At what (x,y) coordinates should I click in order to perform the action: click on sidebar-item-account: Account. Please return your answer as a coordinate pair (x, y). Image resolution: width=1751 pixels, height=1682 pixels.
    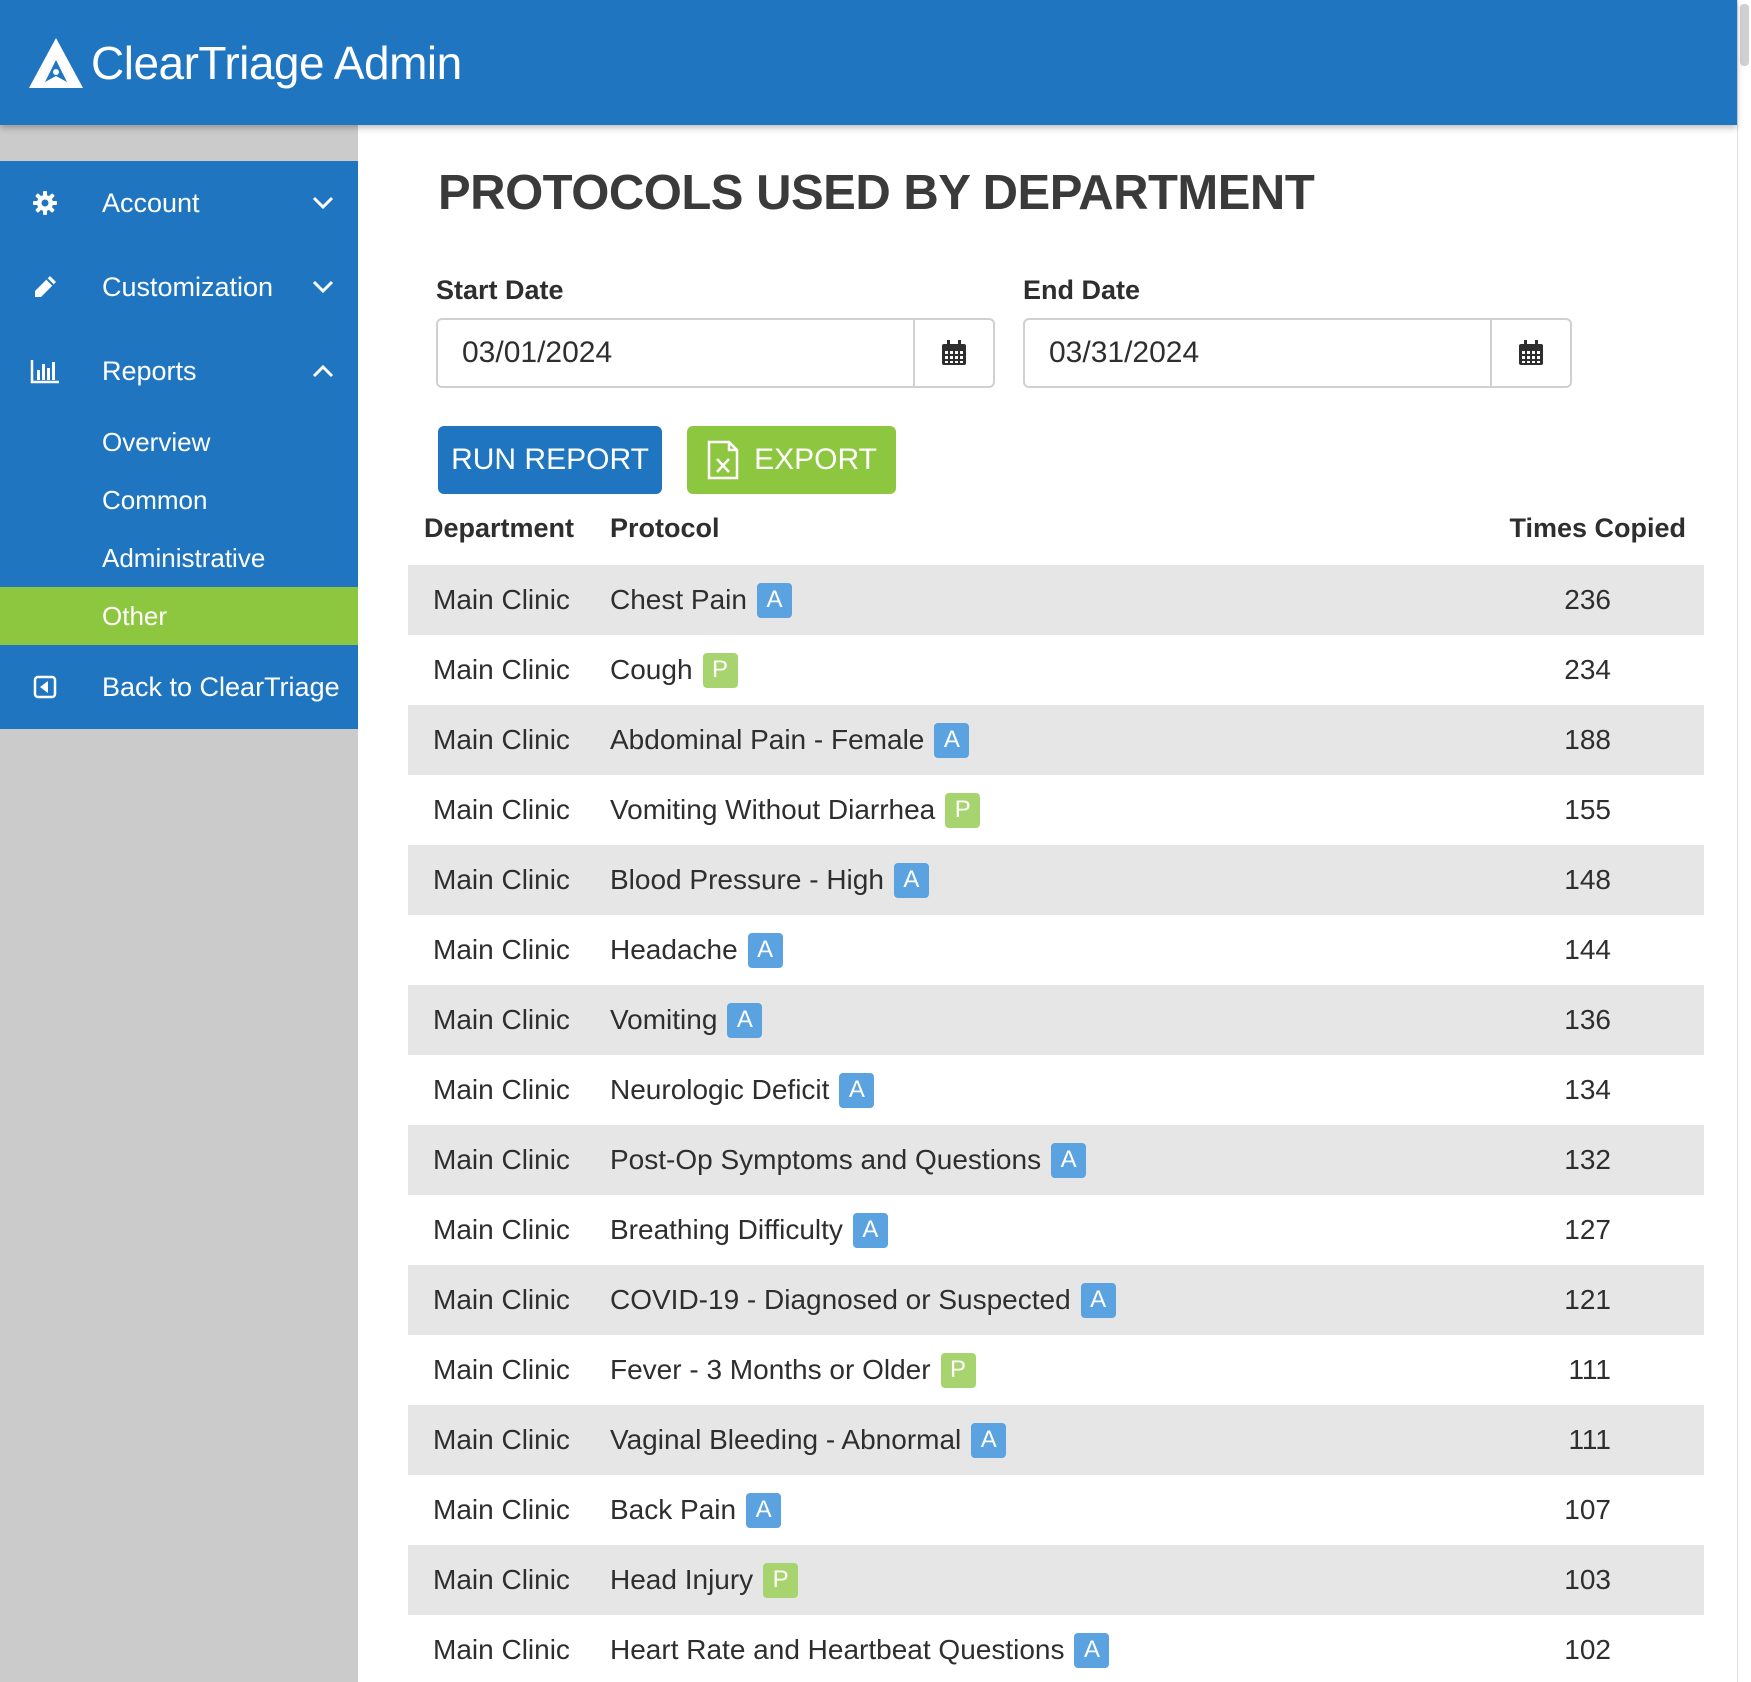
    Looking at the image, I should click on (179, 203).